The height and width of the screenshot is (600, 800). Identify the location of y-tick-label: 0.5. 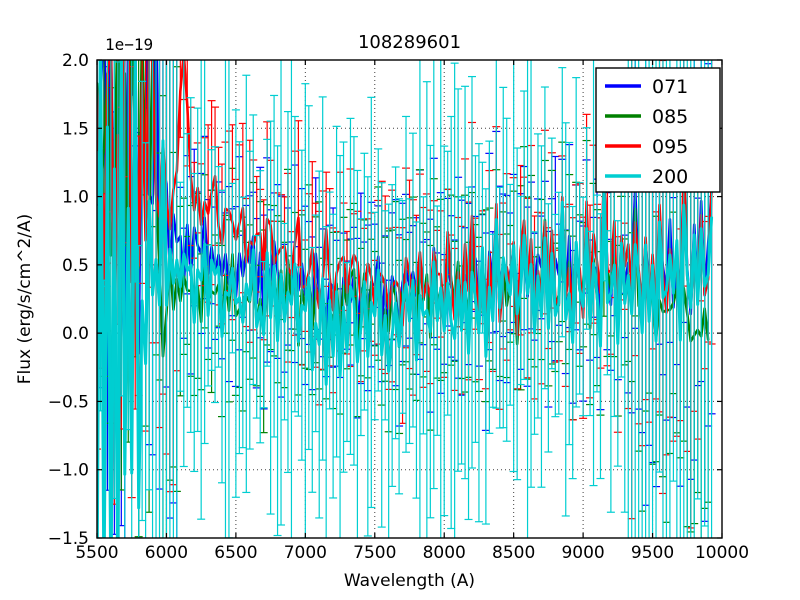
(75, 266).